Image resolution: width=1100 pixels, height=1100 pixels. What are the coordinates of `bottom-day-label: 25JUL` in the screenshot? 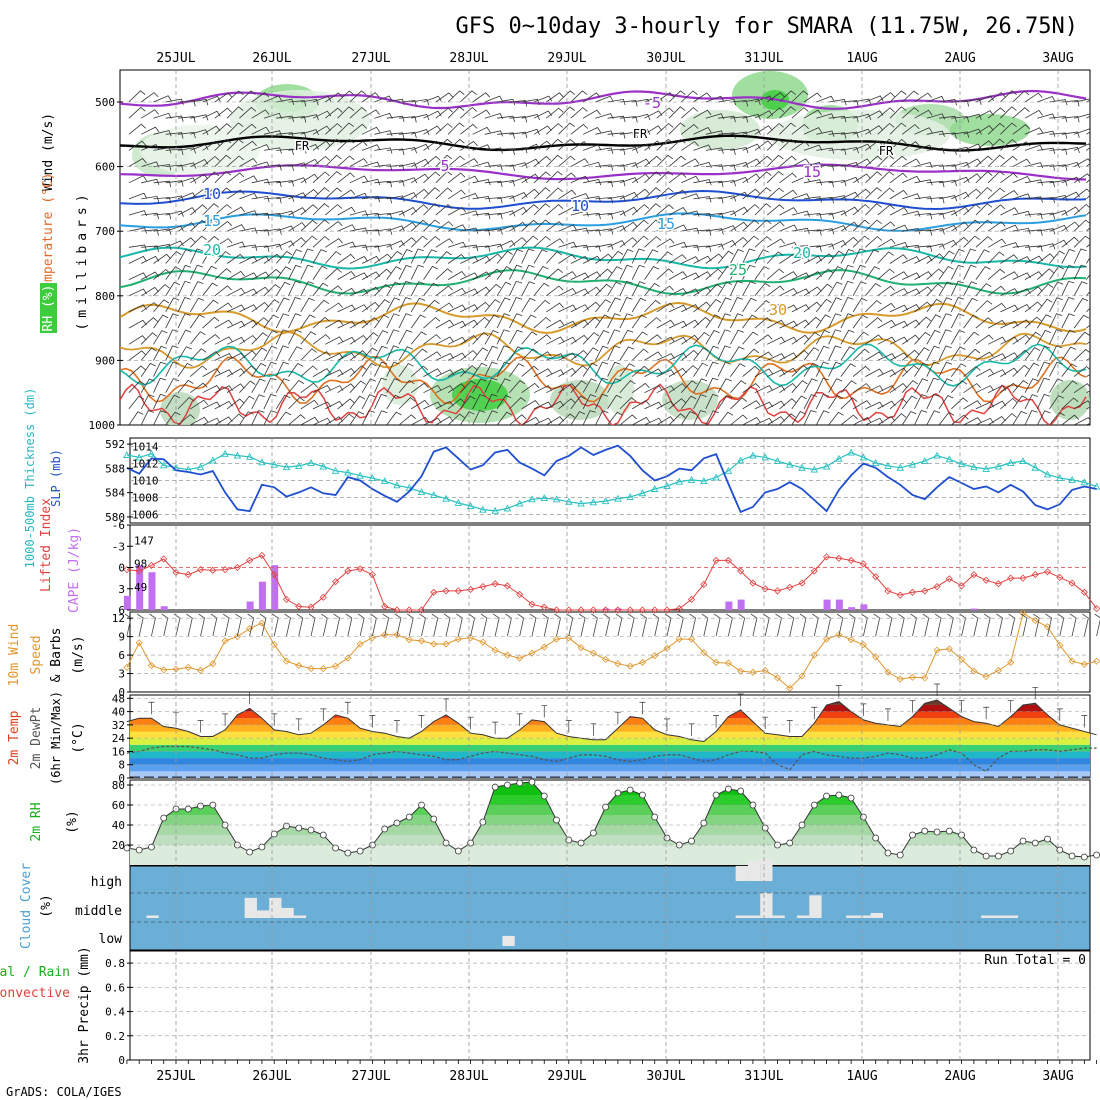 It's located at (175, 1076).